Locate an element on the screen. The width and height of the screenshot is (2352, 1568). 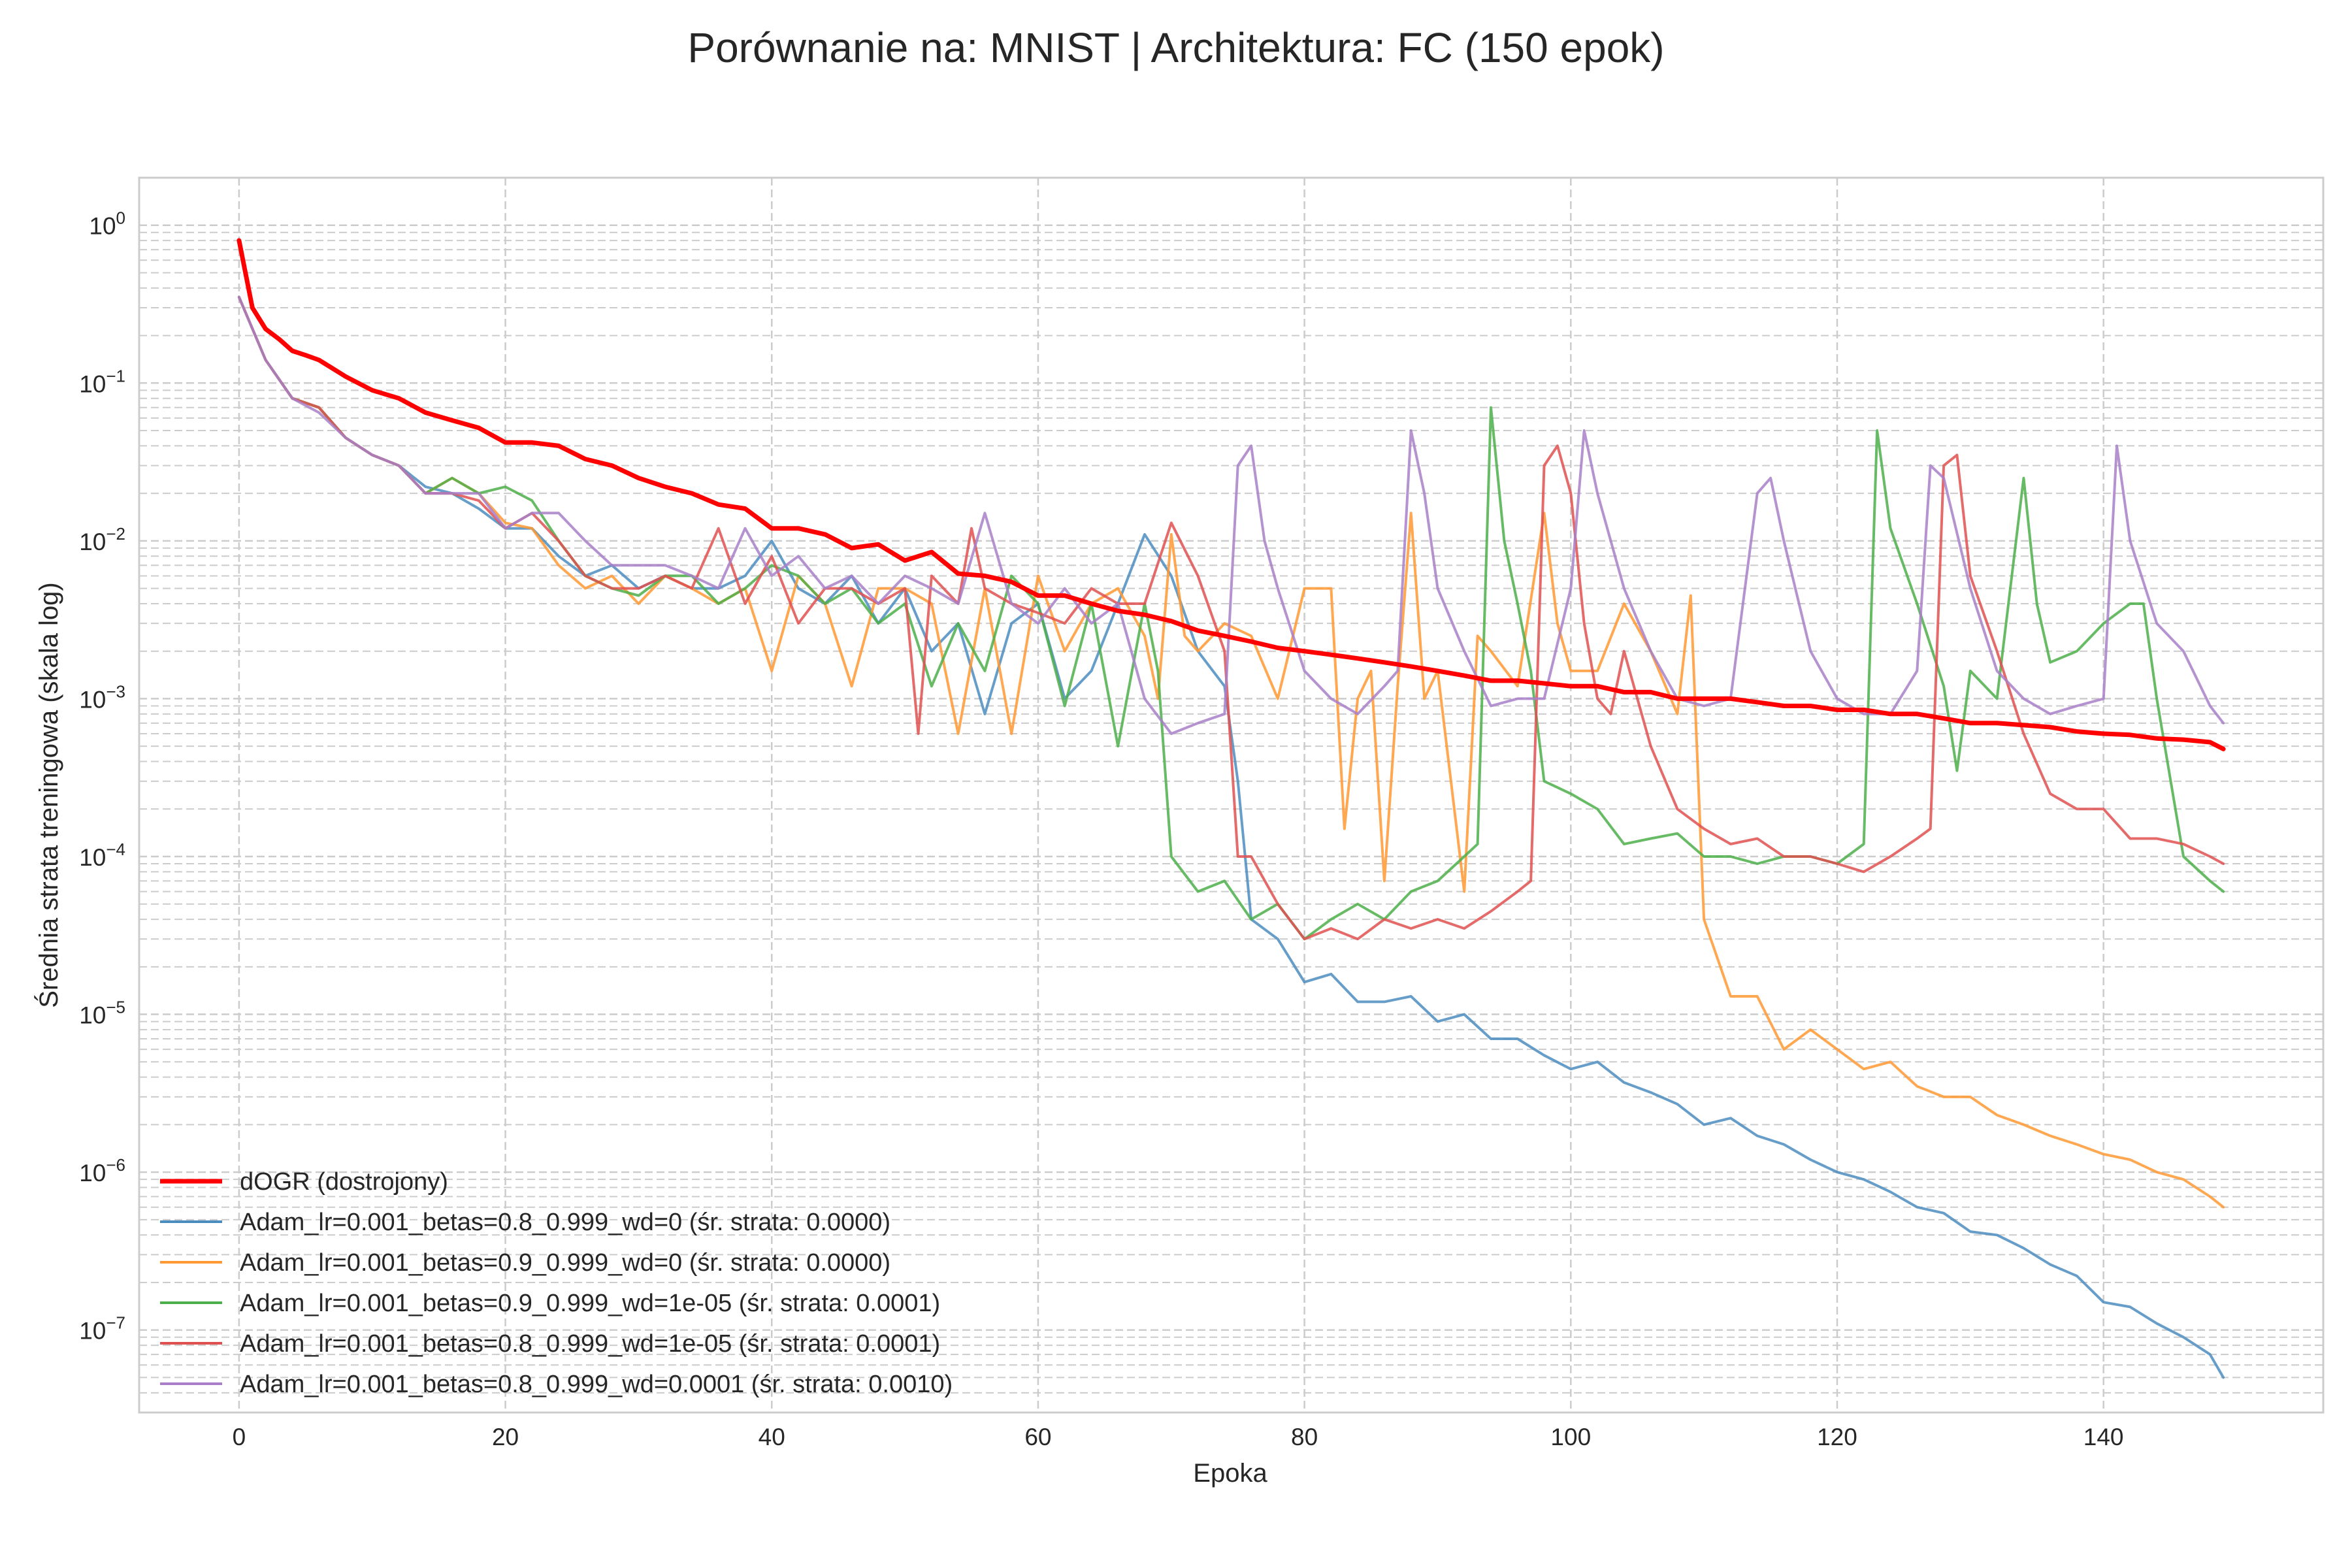
y-tick-label: 10⁻⁴ is located at coordinates (102, 855).